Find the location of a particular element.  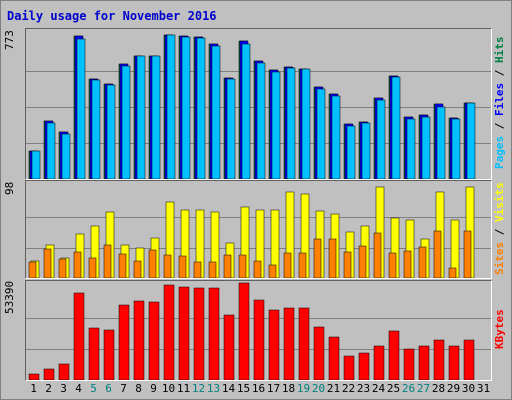

day-label: 16 is located at coordinates (258, 388).